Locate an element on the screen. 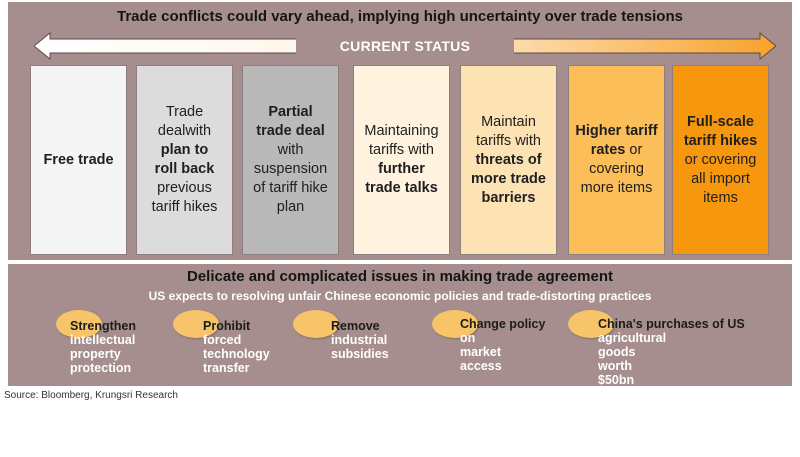 This screenshot has width=800, height=457. scenario-text: trade deal is located at coordinates (290, 131).